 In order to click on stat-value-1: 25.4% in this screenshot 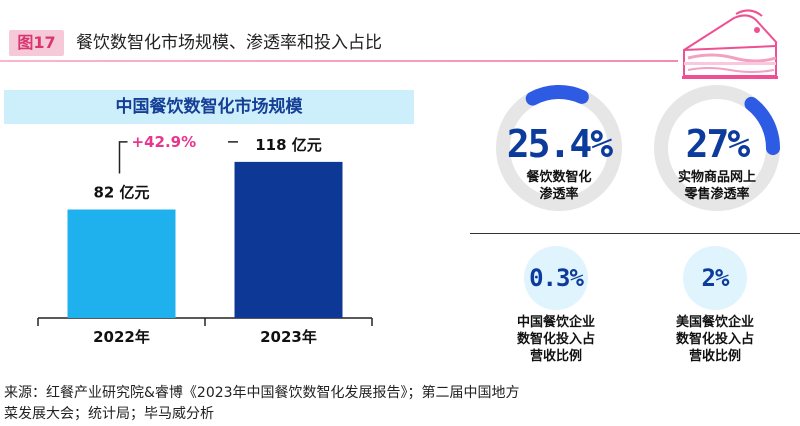, I will do `click(559, 144)`.